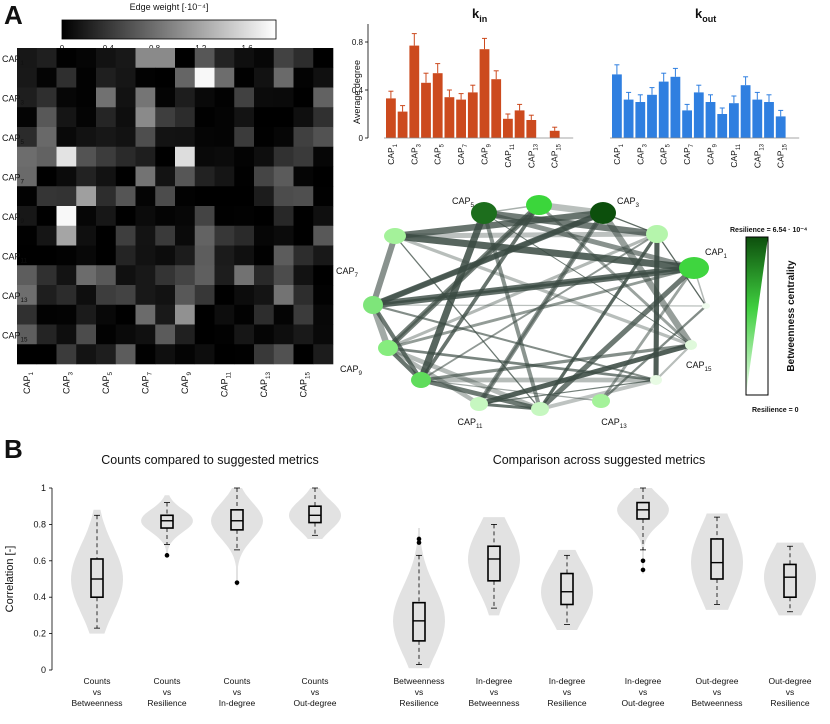 This screenshot has height=724, width=830. What do you see at coordinates (476, 13) in the screenshot?
I see `kin-title-base: k` at bounding box center [476, 13].